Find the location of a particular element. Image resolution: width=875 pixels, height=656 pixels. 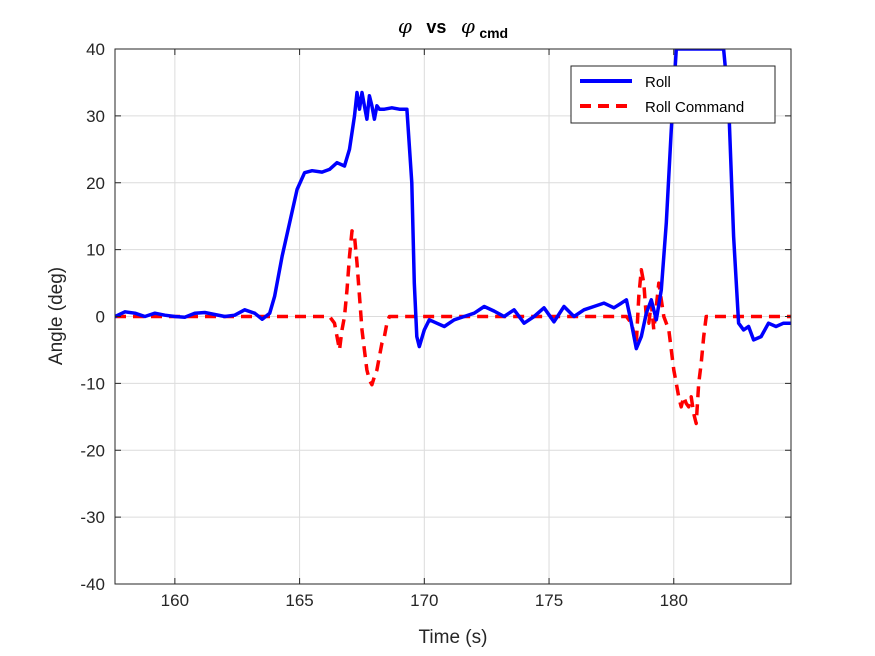

legend-box is located at coordinates (673, 94).